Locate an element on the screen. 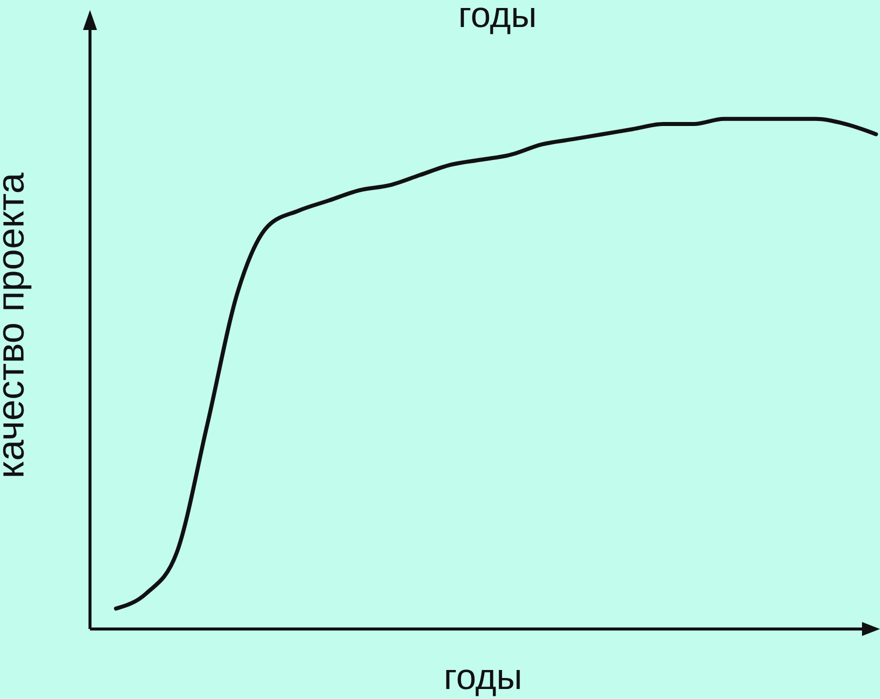  chart-title: годы is located at coordinates (497, 18).